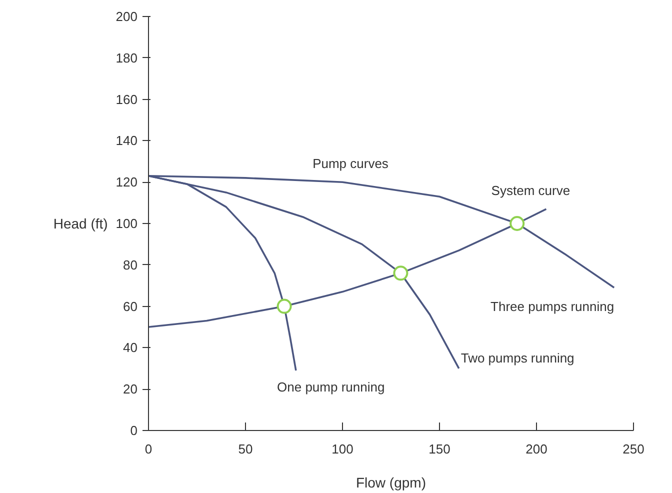  Describe the element at coordinates (127, 223) in the screenshot. I see `y-tick-label: 100` at that location.